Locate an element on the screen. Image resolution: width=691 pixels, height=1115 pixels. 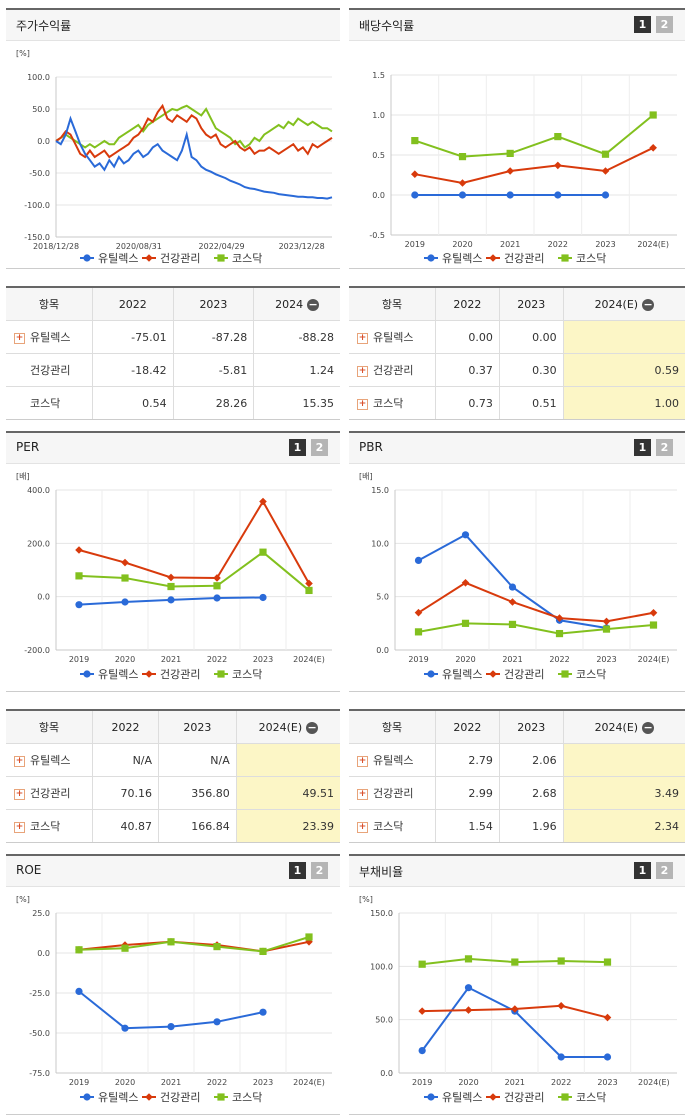
legend-label: 건강관리 is located at coordinates (180, 1097).